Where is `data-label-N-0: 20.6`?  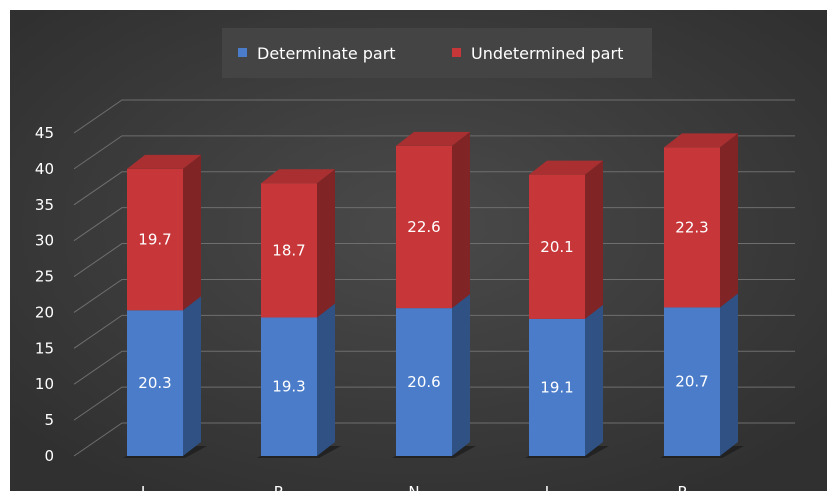 data-label-N-0: 20.6 is located at coordinates (423, 382).